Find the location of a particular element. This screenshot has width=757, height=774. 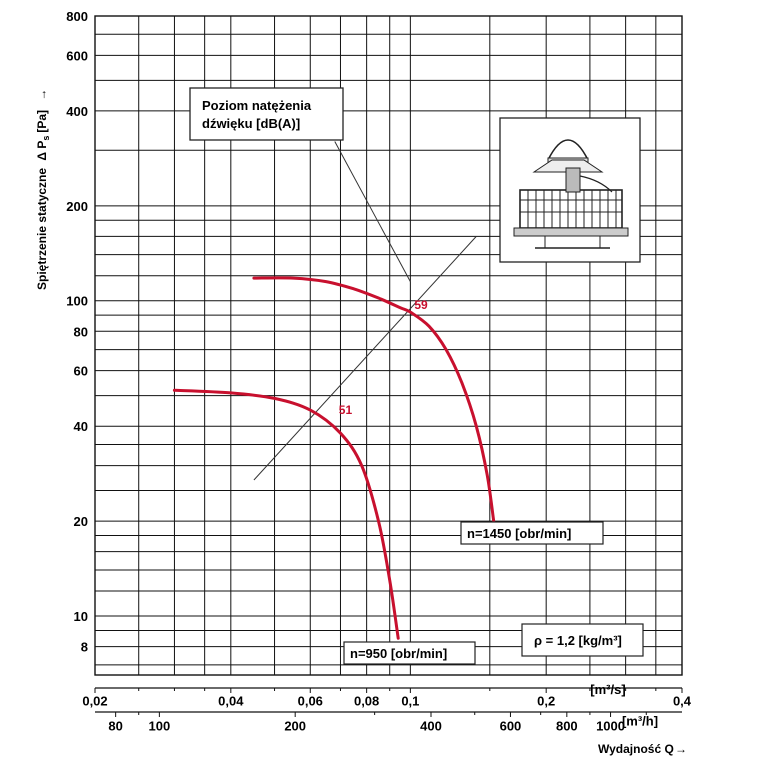

x2-tick-label: 80 is located at coordinates (115, 726).